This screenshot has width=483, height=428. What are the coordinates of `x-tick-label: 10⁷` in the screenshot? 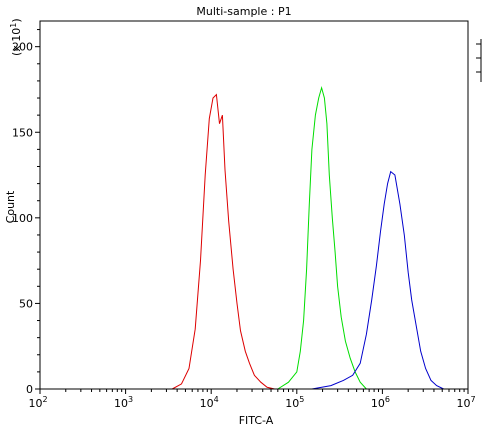 It's located at (465, 402).